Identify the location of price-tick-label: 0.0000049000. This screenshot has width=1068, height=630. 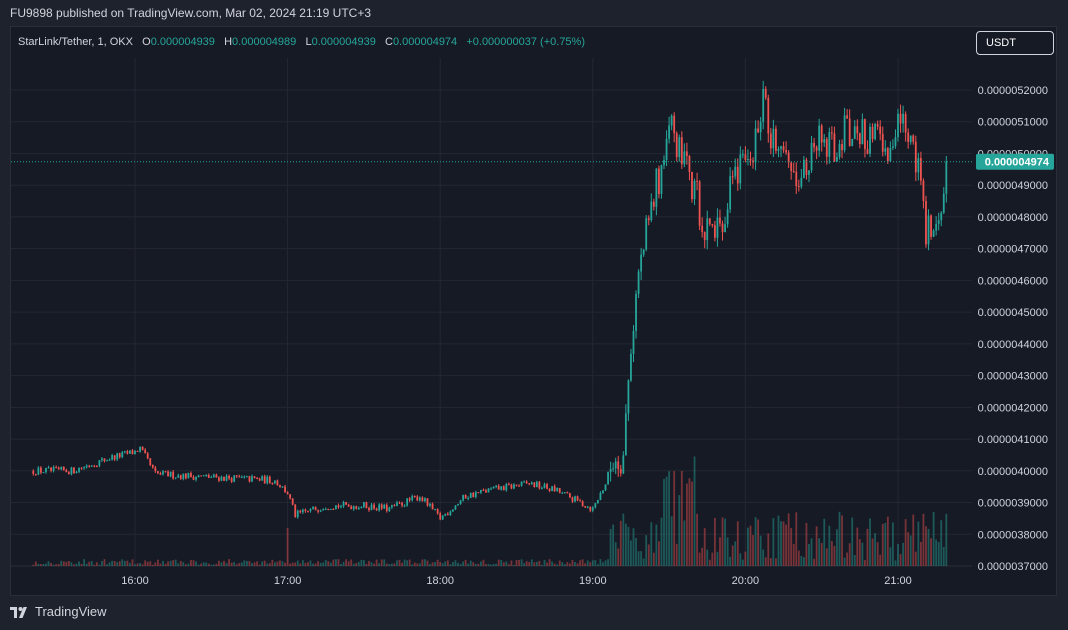
(1013, 186).